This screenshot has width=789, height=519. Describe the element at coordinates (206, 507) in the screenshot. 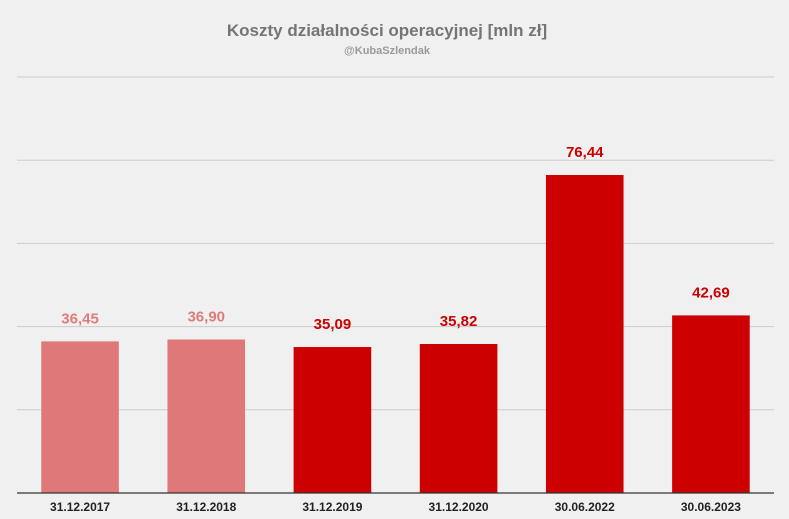

I see `x-tick-label: 31.12.2018` at that location.